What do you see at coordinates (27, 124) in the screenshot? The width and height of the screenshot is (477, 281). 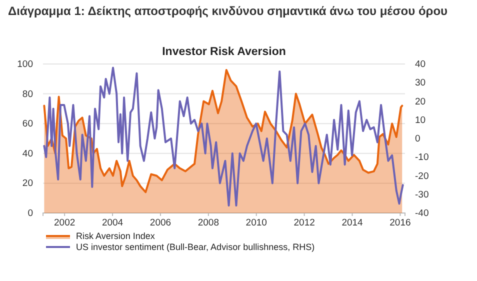 I see `y-tick-label: 60` at bounding box center [27, 124].